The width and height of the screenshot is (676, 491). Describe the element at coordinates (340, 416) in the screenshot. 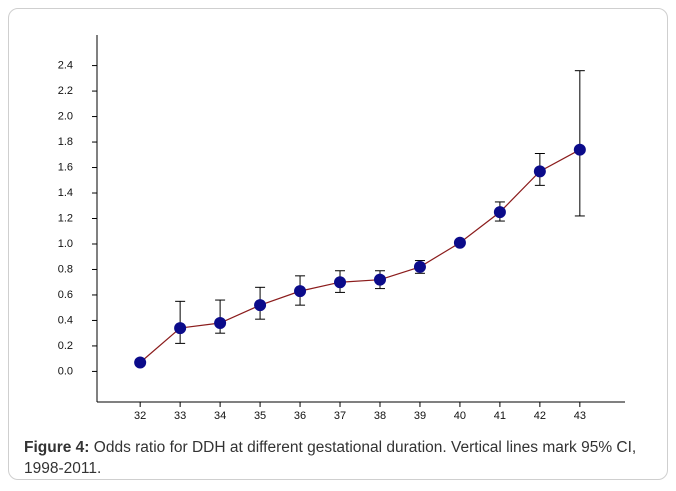

I see `x-tick-label: 37` at that location.